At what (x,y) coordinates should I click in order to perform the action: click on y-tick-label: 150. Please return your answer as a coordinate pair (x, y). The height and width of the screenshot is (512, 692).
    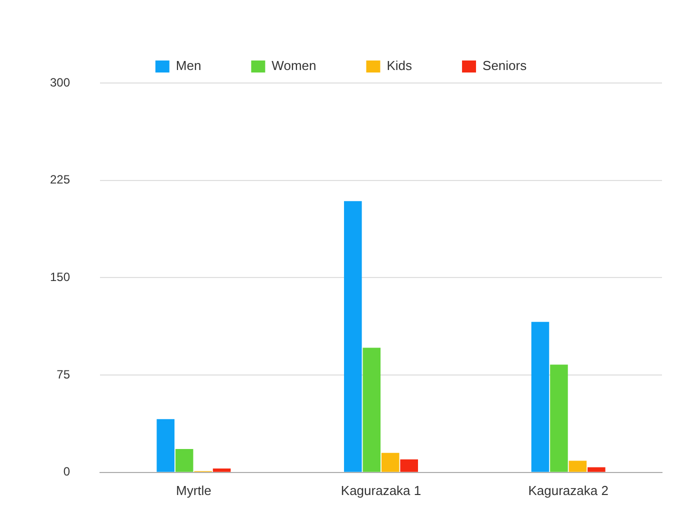
    Looking at the image, I should click on (60, 277).